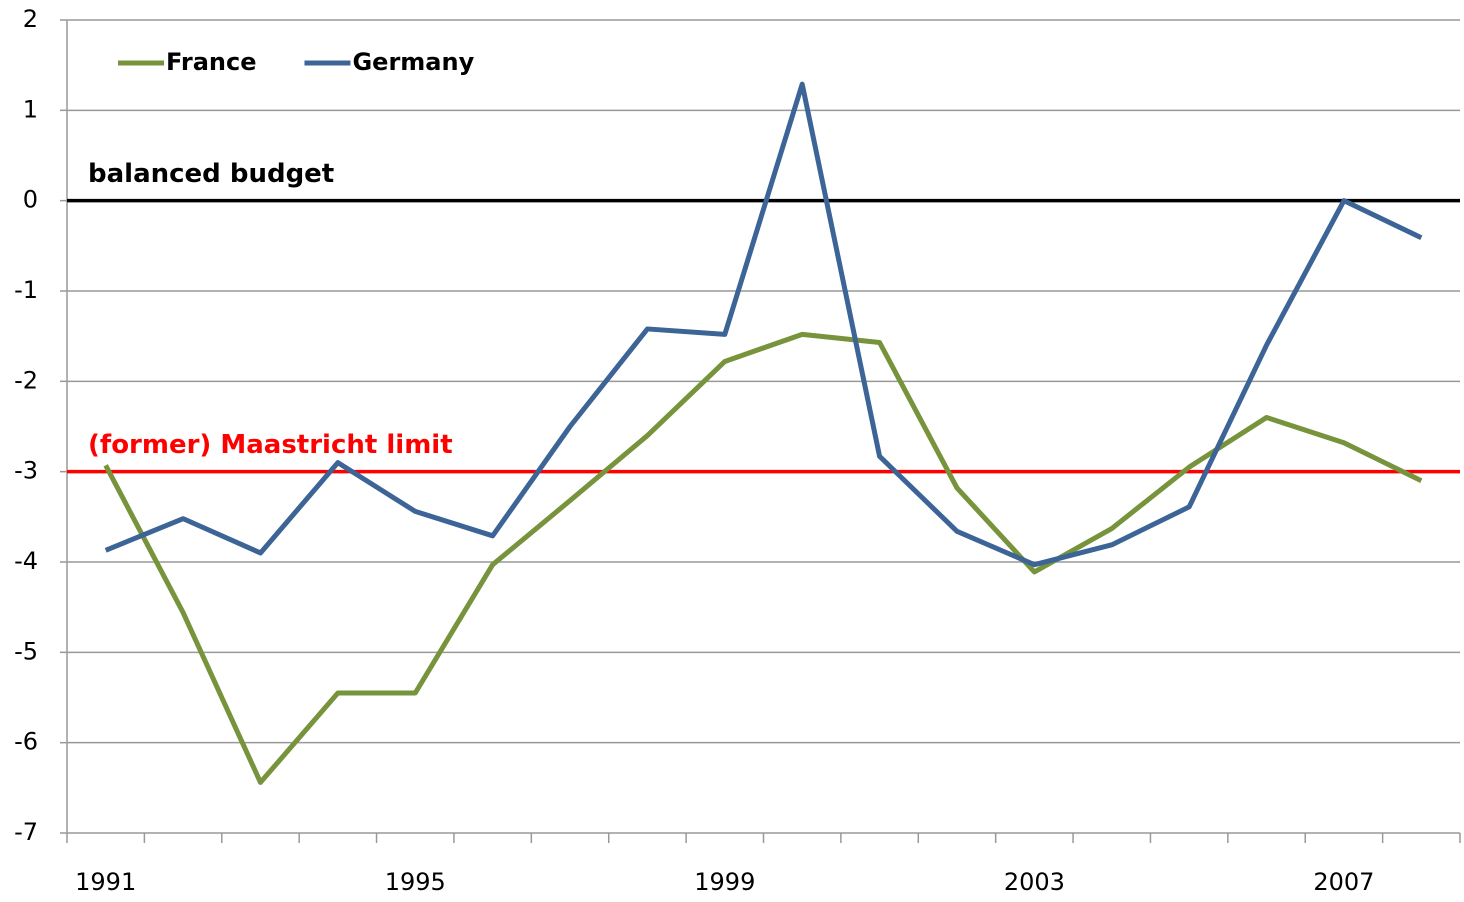 Image resolution: width=1464 pixels, height=902 pixels. Describe the element at coordinates (26, 832) in the screenshot. I see `y-tick-label: -7` at that location.